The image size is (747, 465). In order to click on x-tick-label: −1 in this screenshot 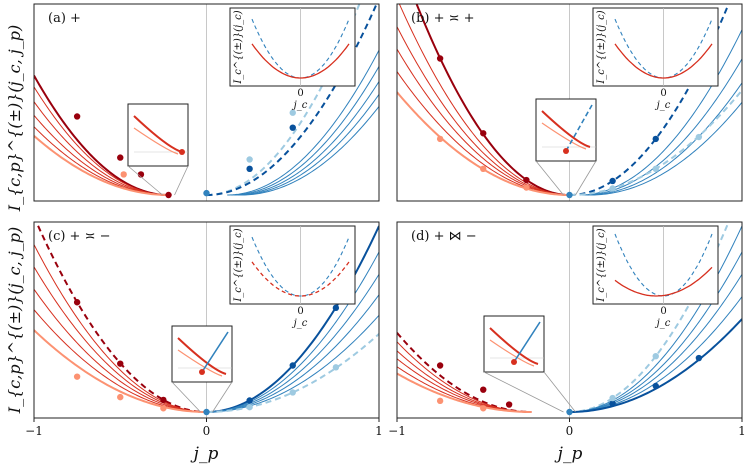, I will do `click(397, 431)`.